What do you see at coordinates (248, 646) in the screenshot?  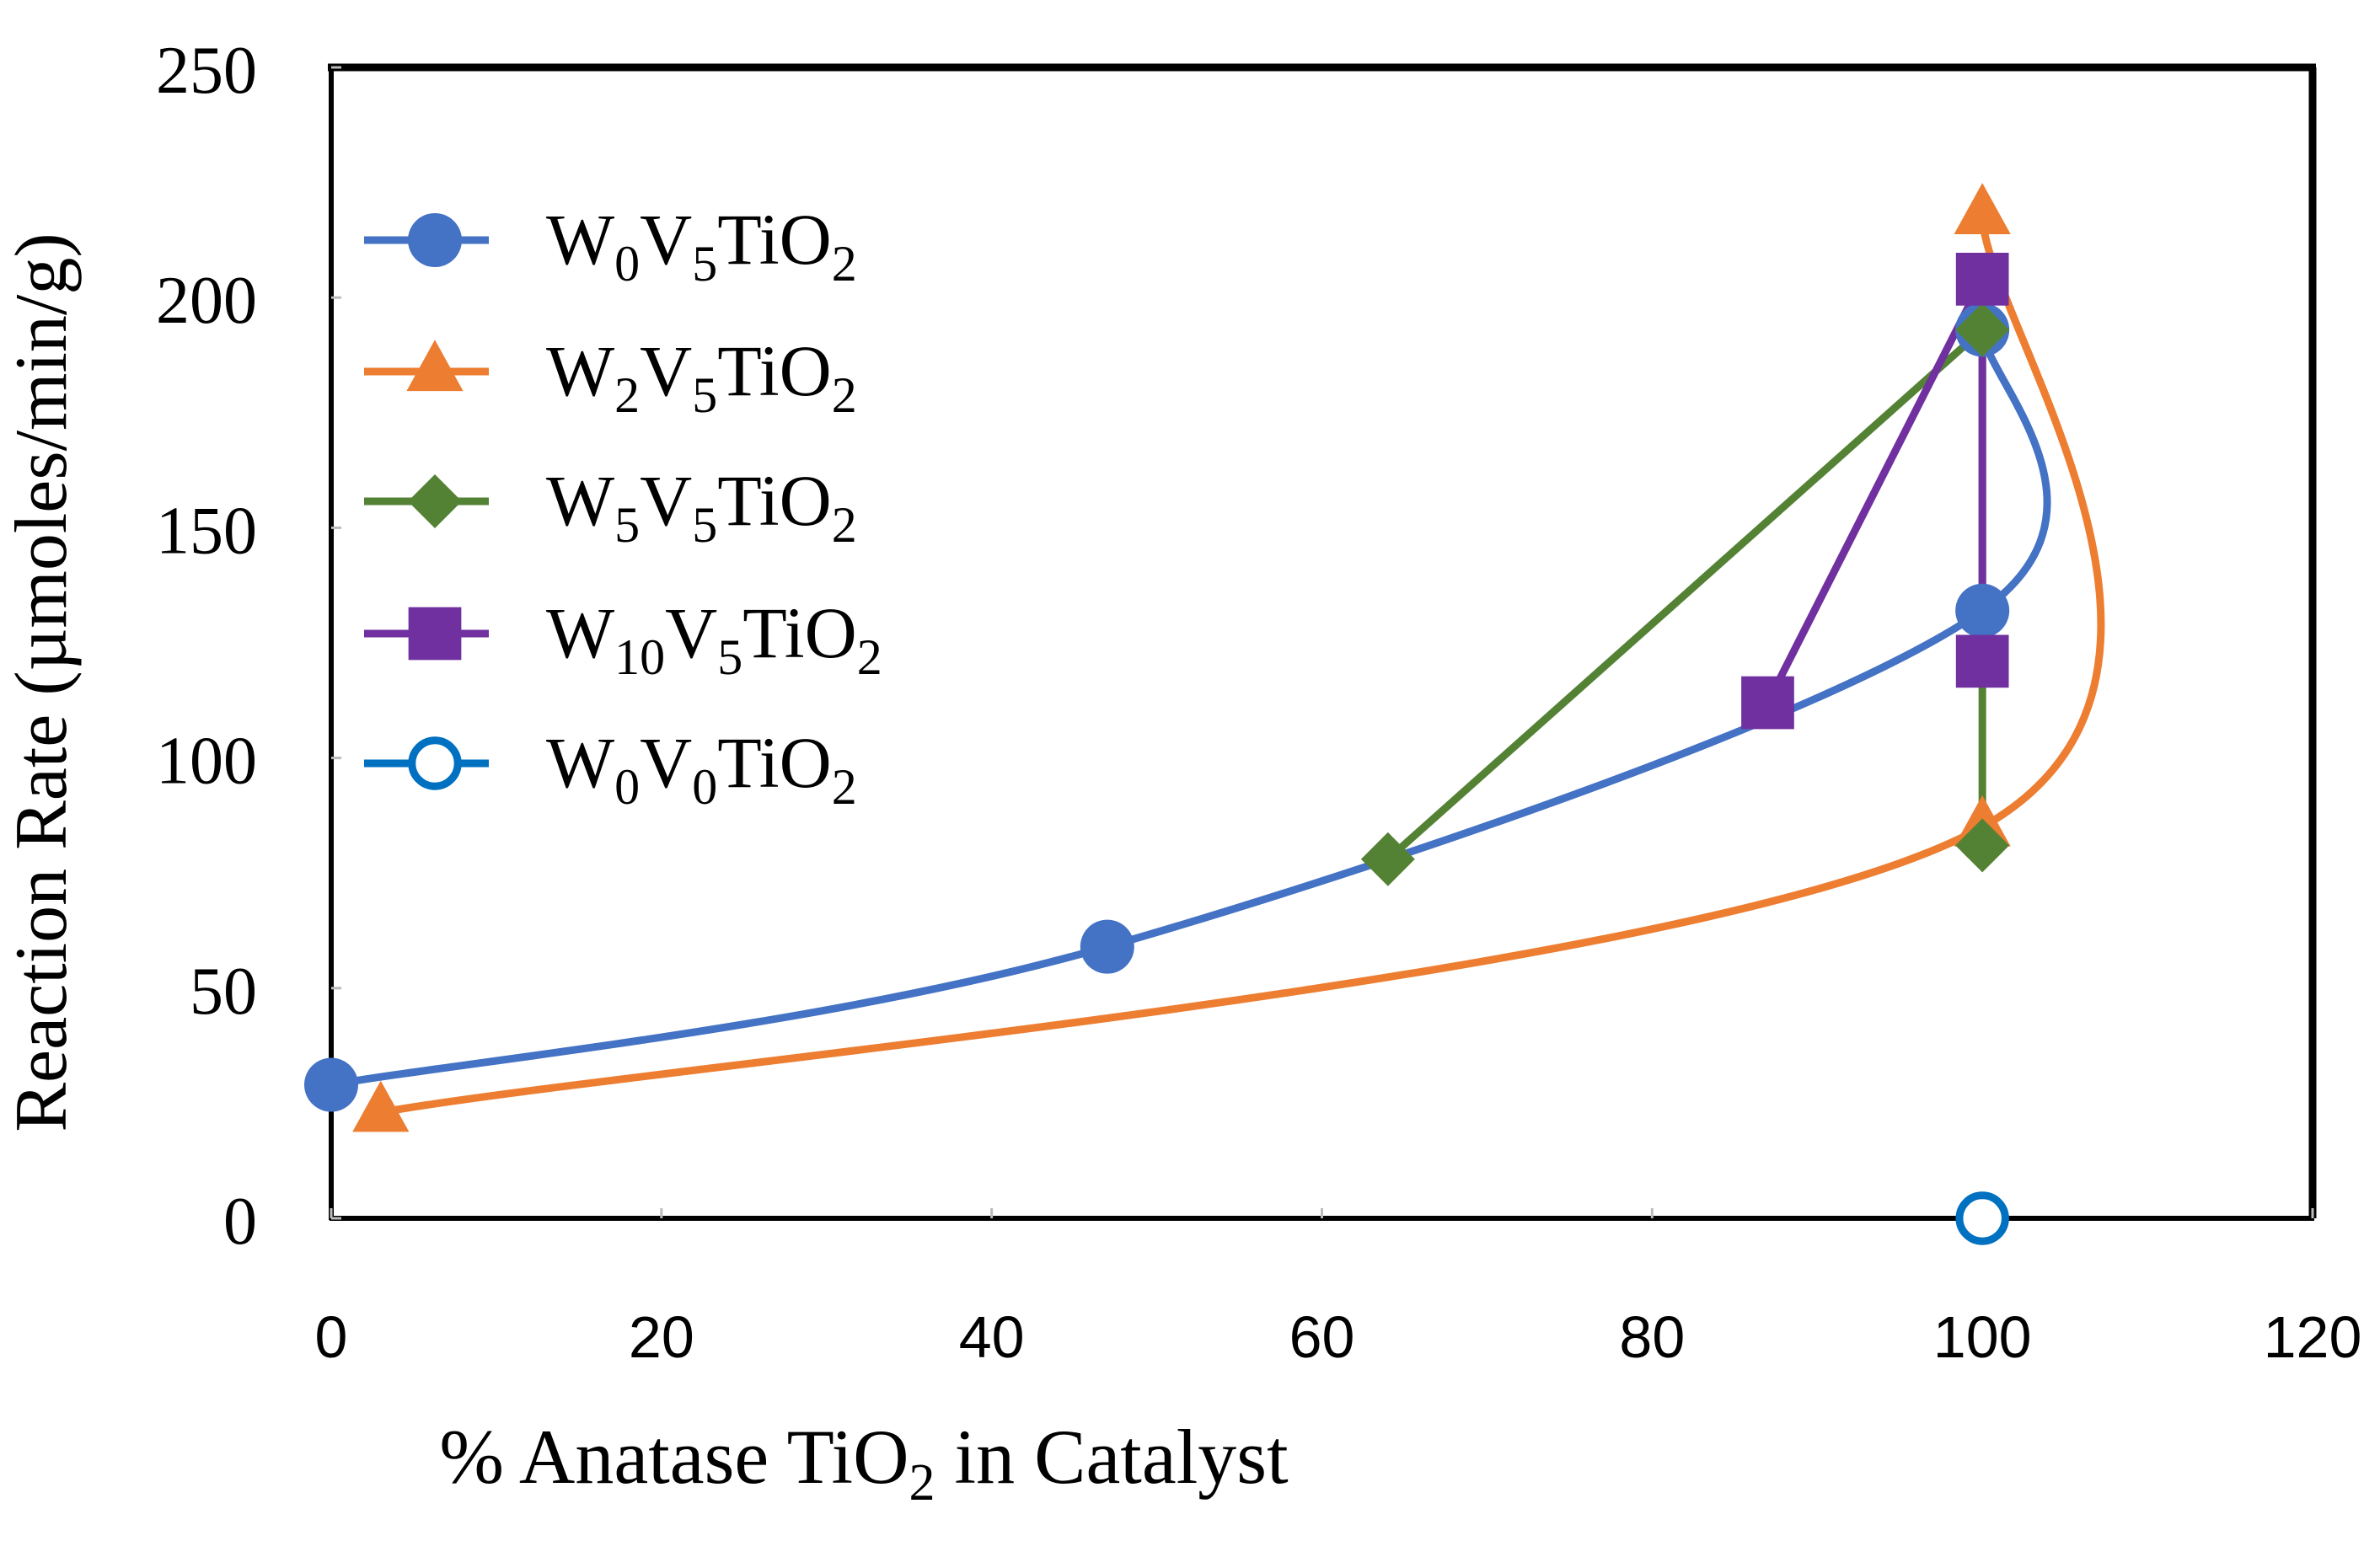 I see `y-axis: 0 50 100 150 200 250` at bounding box center [248, 646].